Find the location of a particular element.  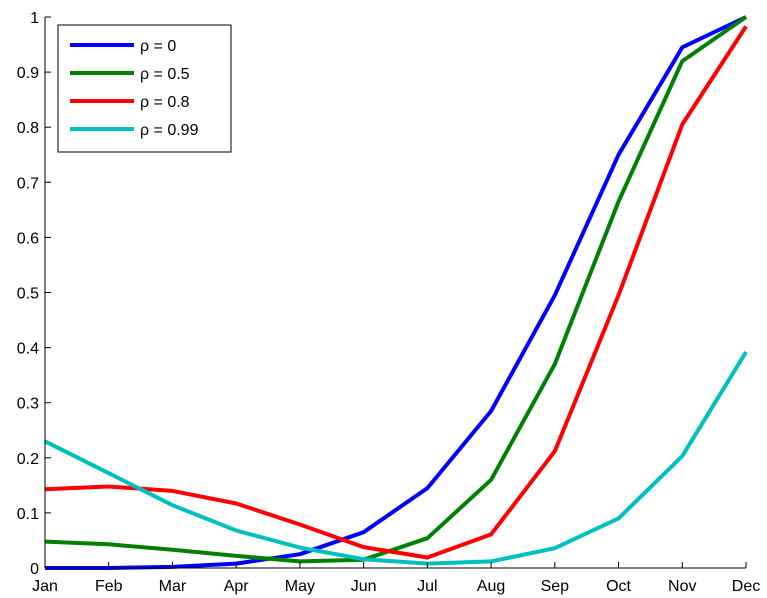

y-tick-label: 0.9 is located at coordinates (28, 73).